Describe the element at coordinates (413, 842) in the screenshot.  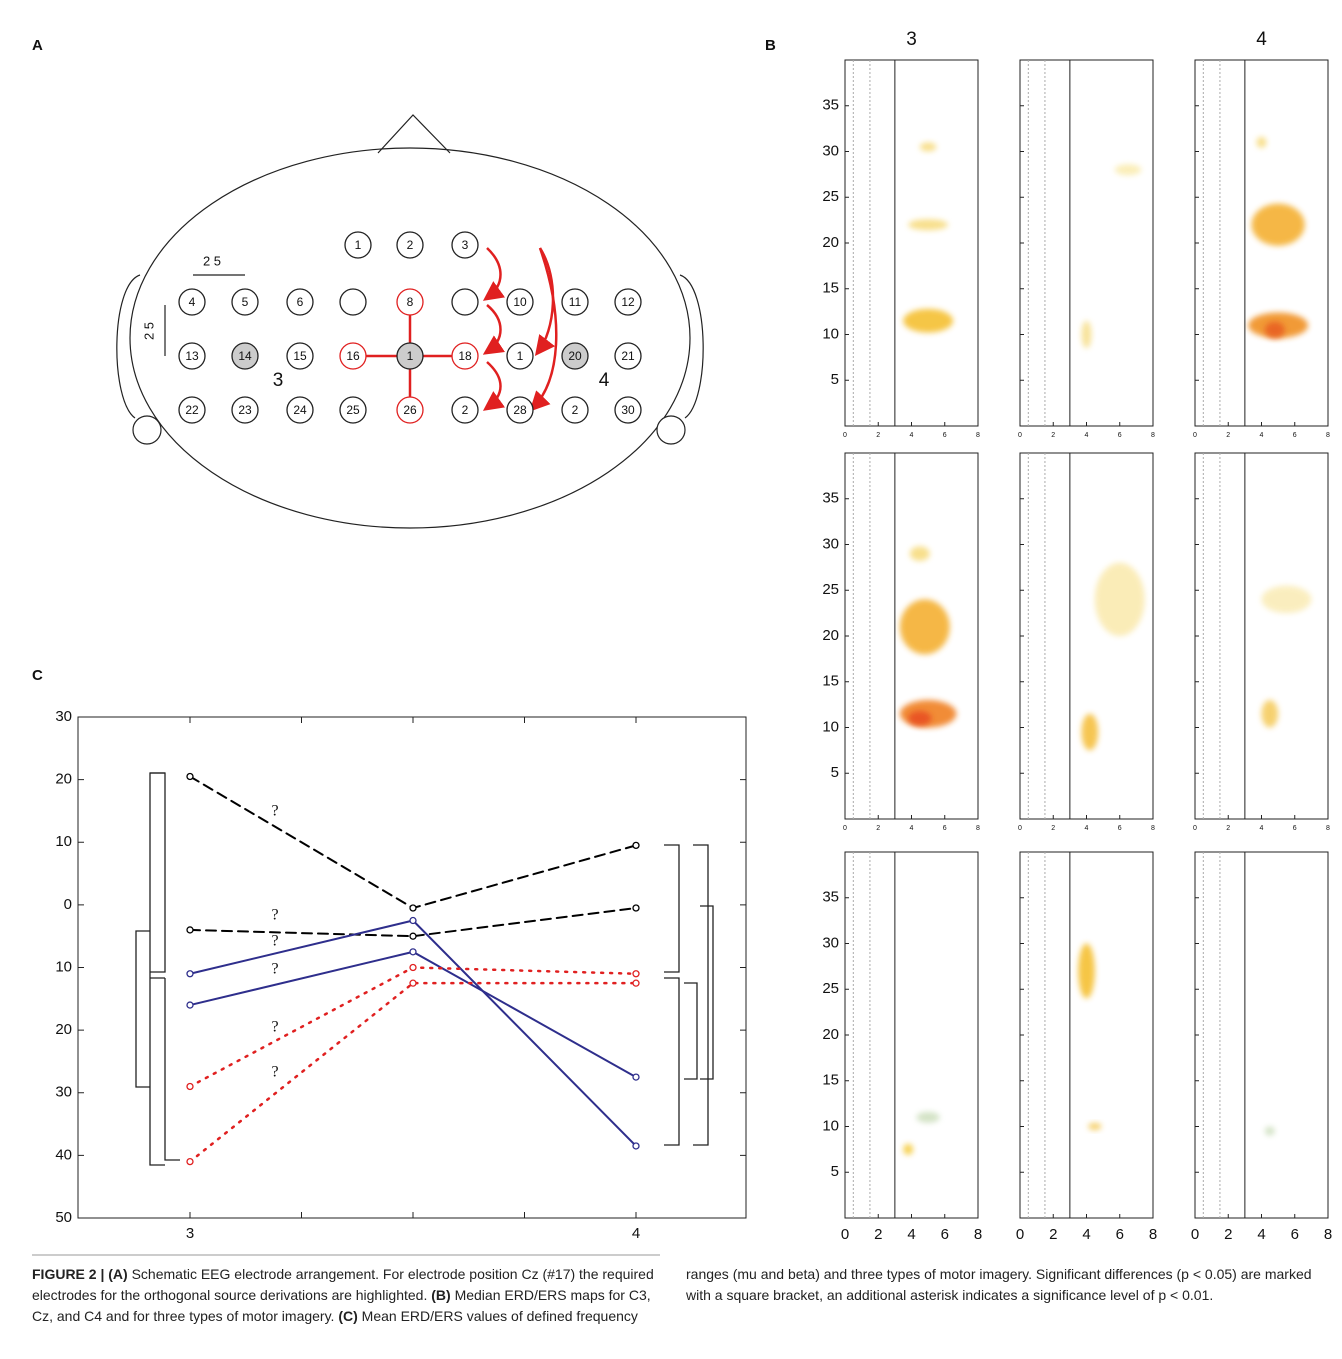
I see `series-line` at that location.